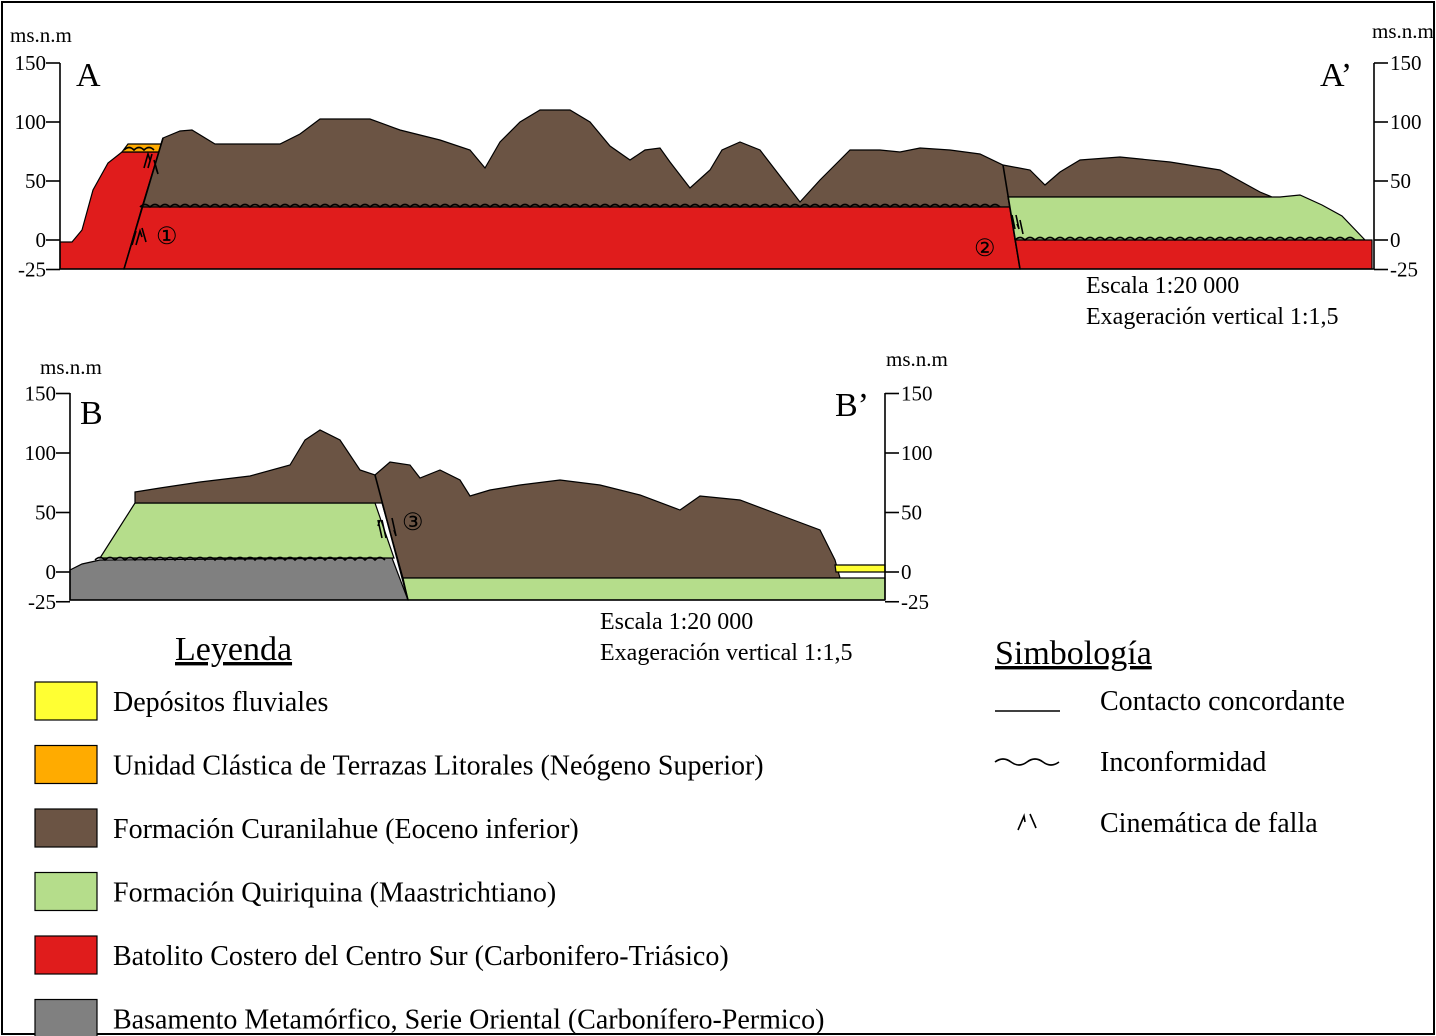 The image size is (1436, 1036). What do you see at coordinates (1027, 762) in the screenshot?
I see `symbol-unconformity` at bounding box center [1027, 762].